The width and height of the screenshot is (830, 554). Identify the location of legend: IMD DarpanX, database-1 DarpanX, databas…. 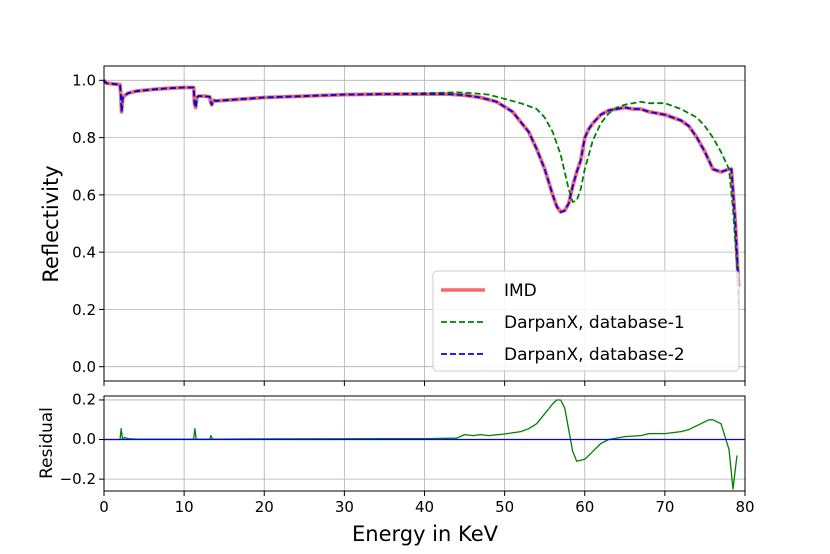
(586, 321).